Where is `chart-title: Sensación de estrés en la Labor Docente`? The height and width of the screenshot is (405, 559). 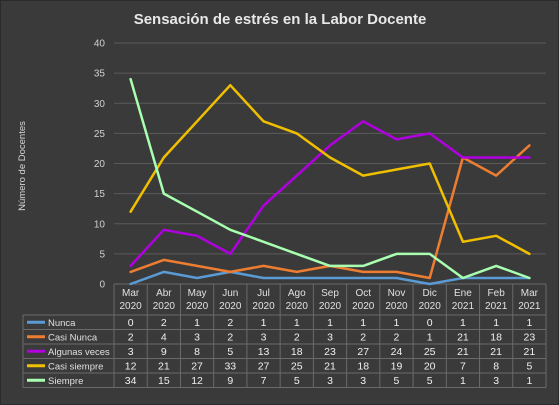 chart-title: Sensación de estrés en la Labor Docente is located at coordinates (280, 19).